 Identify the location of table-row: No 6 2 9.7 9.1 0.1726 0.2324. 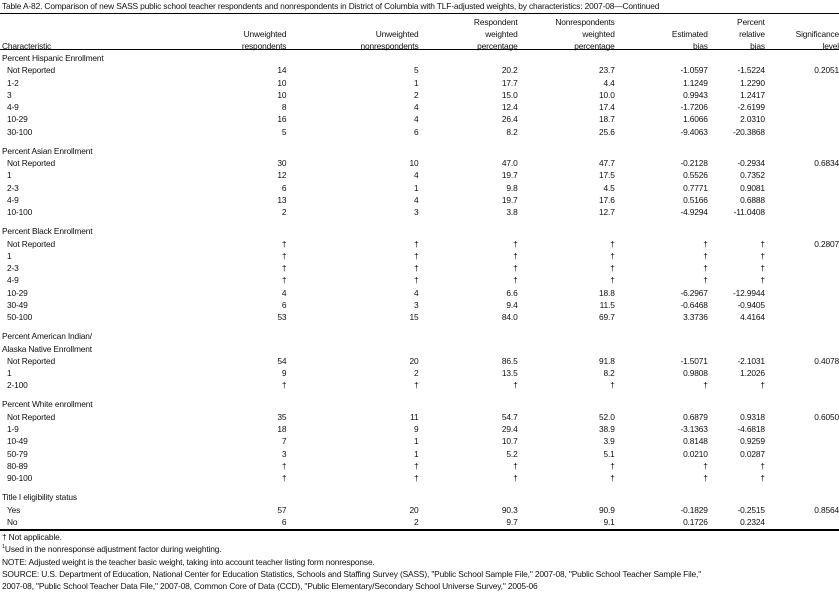
(419, 522).